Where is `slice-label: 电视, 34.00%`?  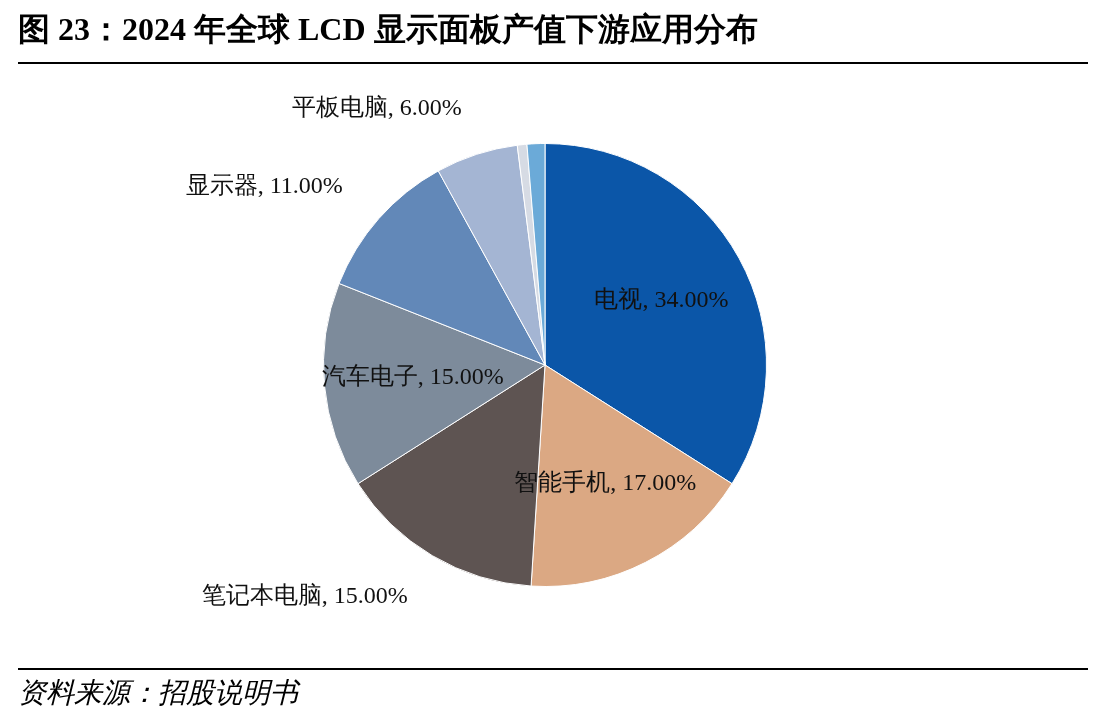
slice-label: 电视, 34.00% is located at coordinates (661, 299).